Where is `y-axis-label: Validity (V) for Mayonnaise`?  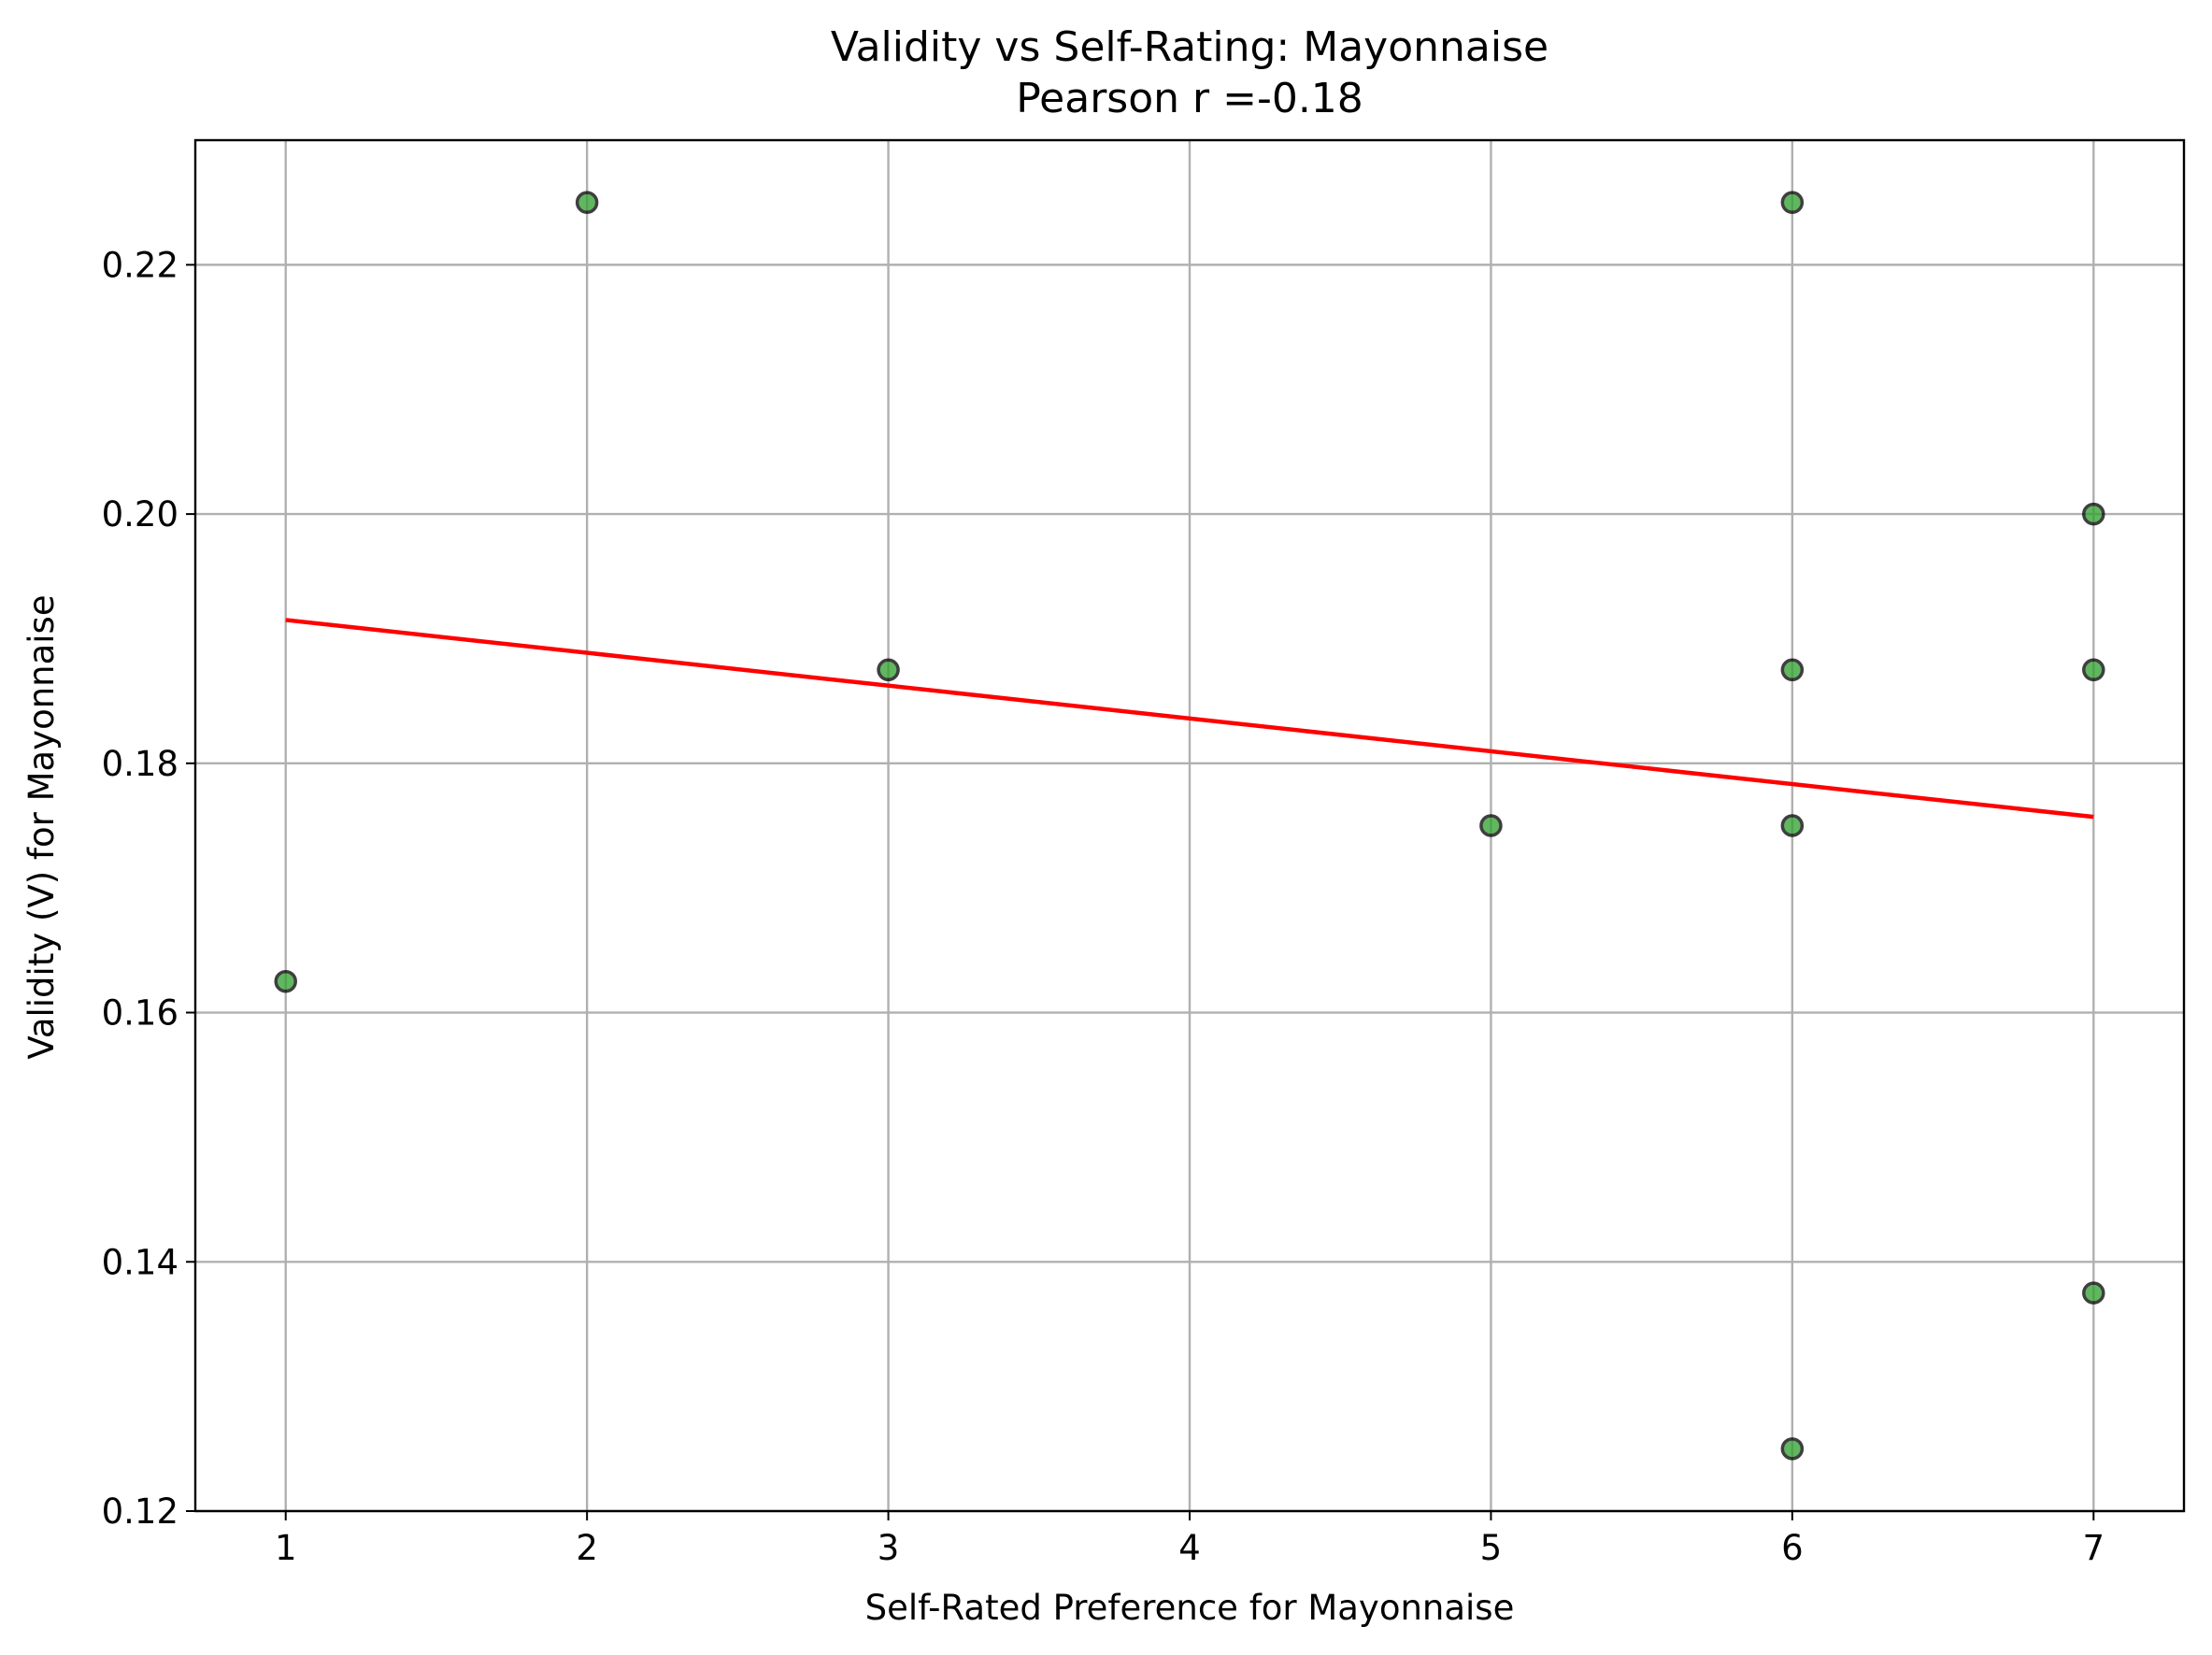 y-axis-label: Validity (V) for Mayonnaise is located at coordinates (41, 826).